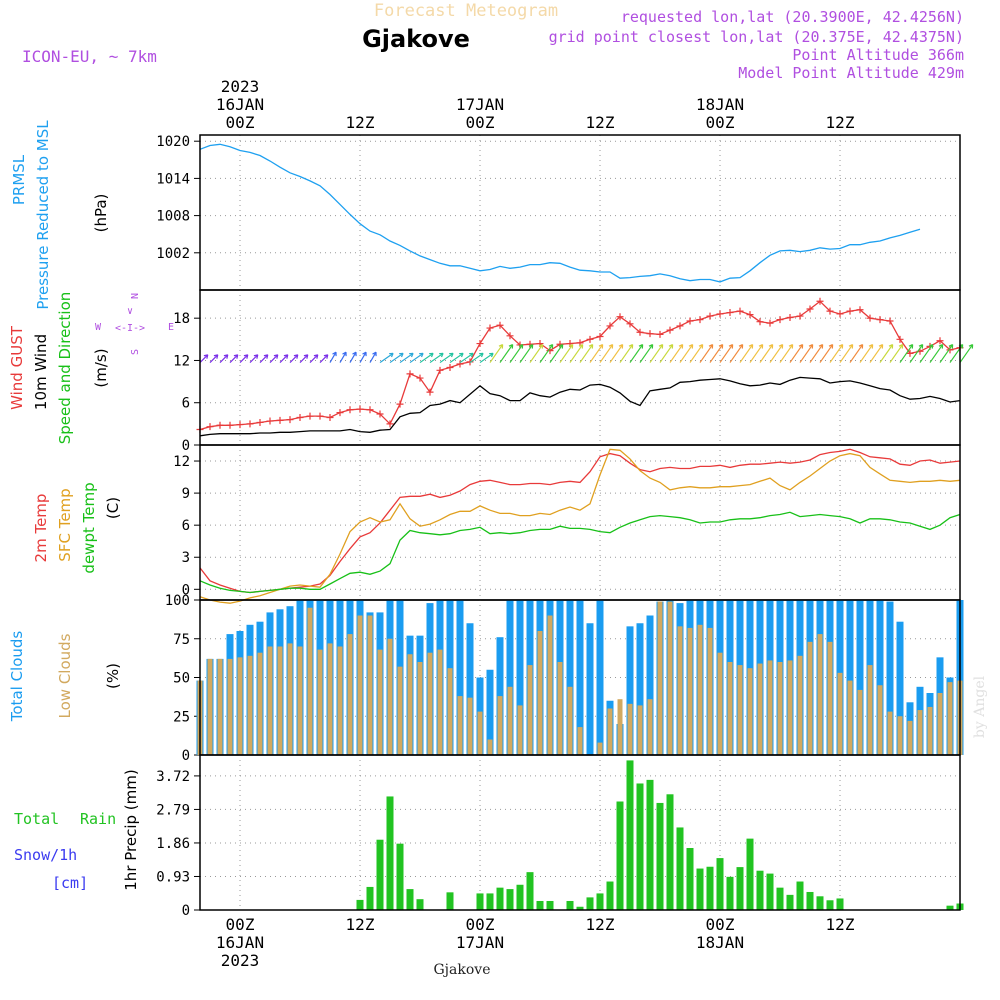  What do you see at coordinates (36, 819) in the screenshot?
I see `total-rain-label: Total` at bounding box center [36, 819].